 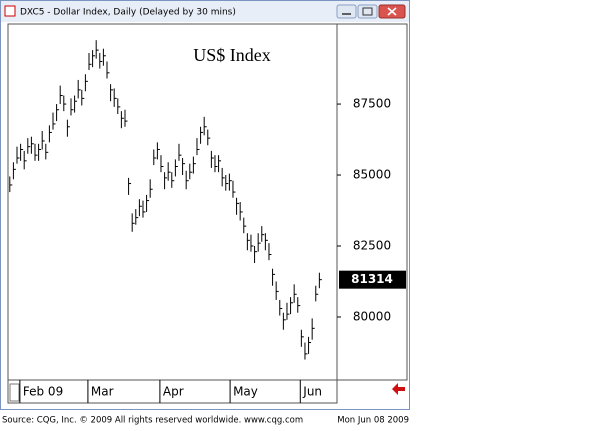 What do you see at coordinates (372, 246) in the screenshot?
I see `y-tick-label: 82500` at bounding box center [372, 246].